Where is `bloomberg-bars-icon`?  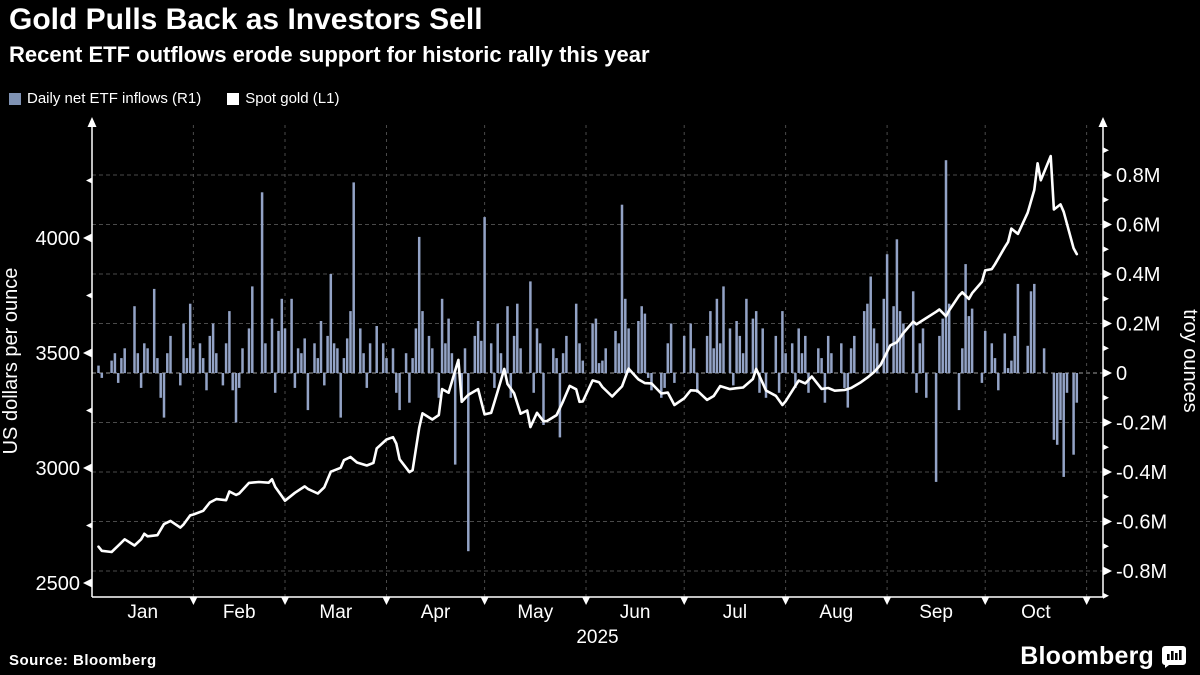 bloomberg-bars-icon is located at coordinates (1174, 656).